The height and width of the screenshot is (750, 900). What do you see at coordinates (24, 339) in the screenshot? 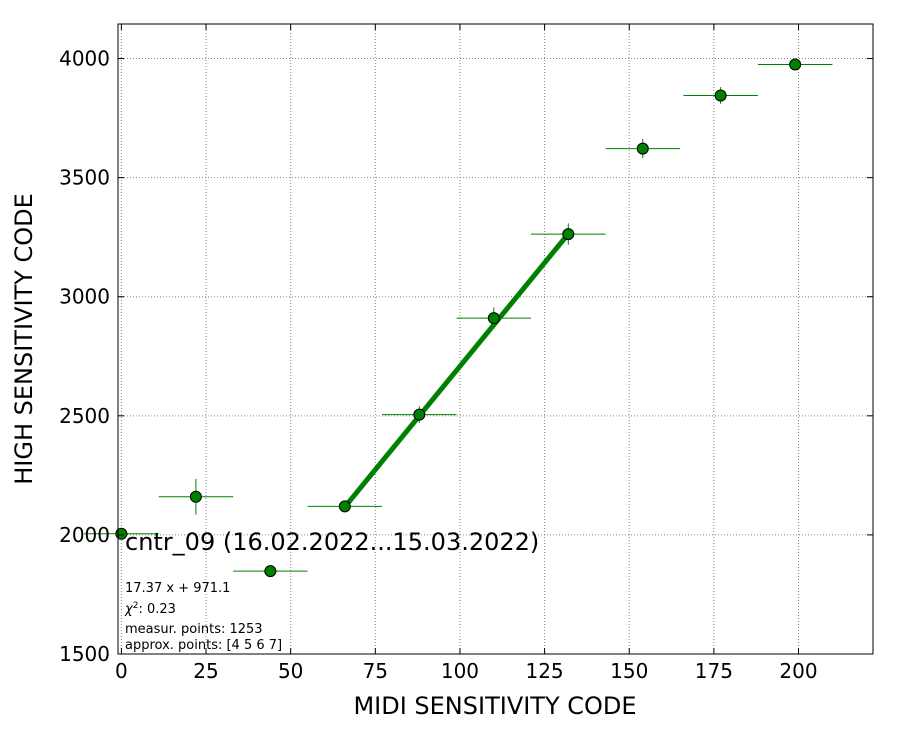
I see `y-axis-label: HIGH SENSITIVITY CODE` at bounding box center [24, 339].